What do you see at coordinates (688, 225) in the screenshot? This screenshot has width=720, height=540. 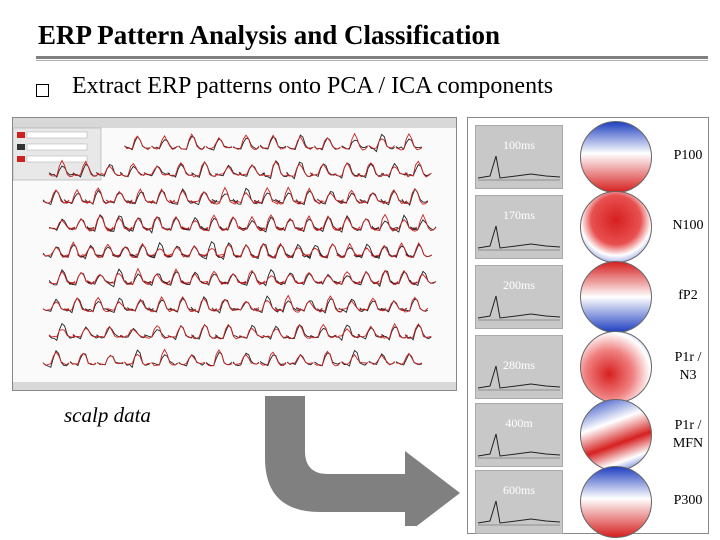 I see `component-name-label: N100` at bounding box center [688, 225].